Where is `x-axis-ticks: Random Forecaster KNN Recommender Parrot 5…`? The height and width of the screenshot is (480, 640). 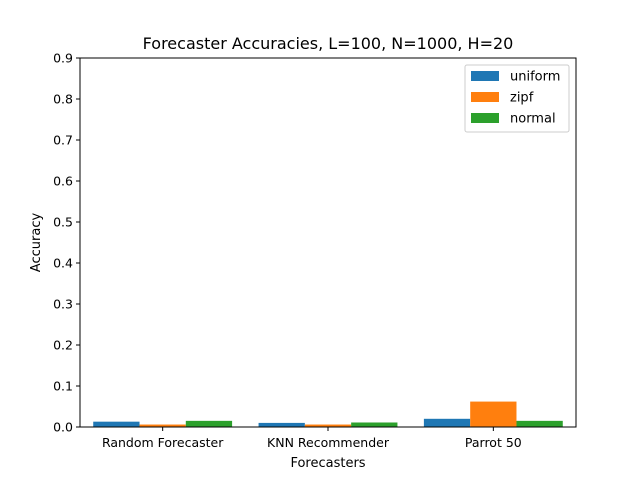
x-axis-ticks: Random Forecaster KNN Recommender Parrot 5… is located at coordinates (312, 438).